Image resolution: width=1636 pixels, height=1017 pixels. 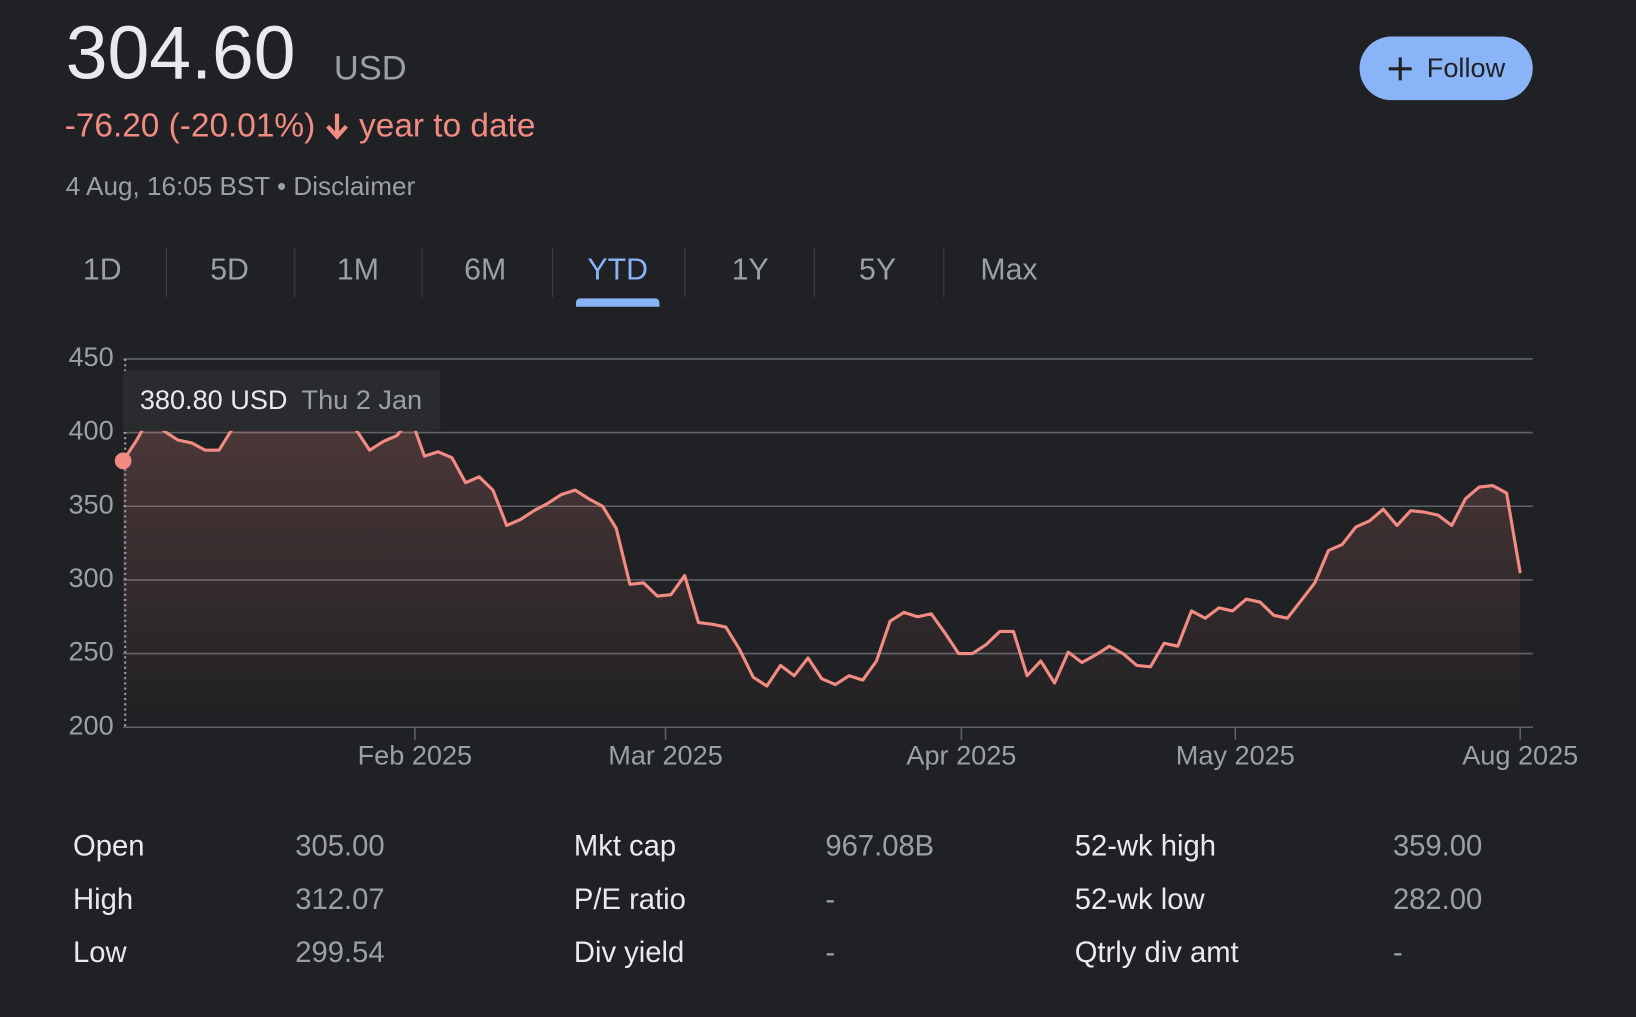 I want to click on x-tick-label: Mar 2025, so click(x=665, y=755).